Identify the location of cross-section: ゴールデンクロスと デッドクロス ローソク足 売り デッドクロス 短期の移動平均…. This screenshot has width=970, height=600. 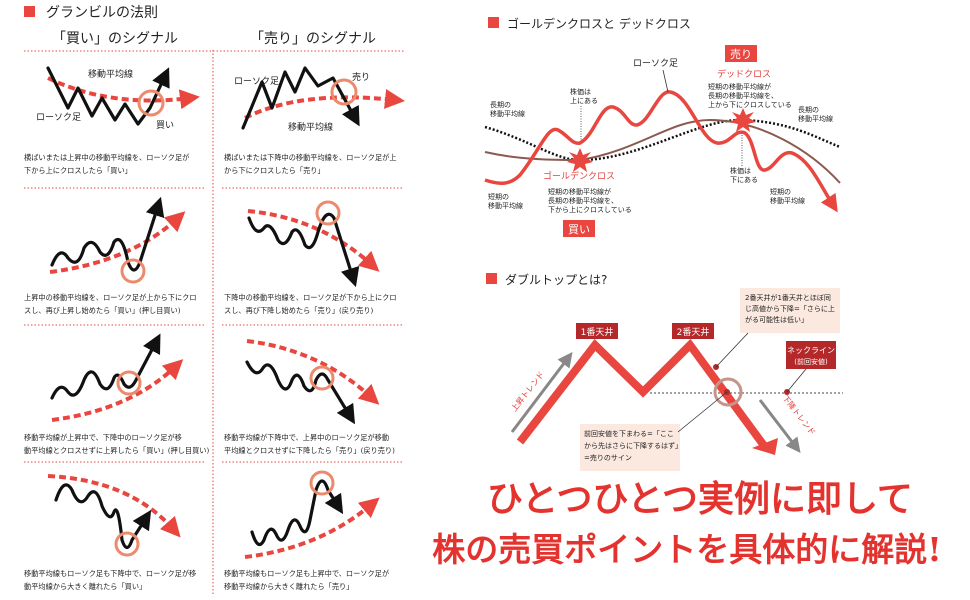
(662, 126).